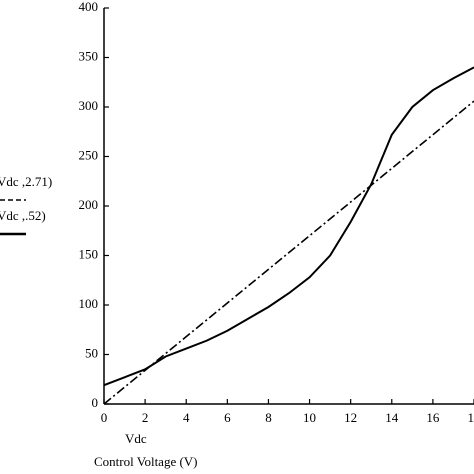  I want to click on y-tick-label: 0, so click(95, 402).